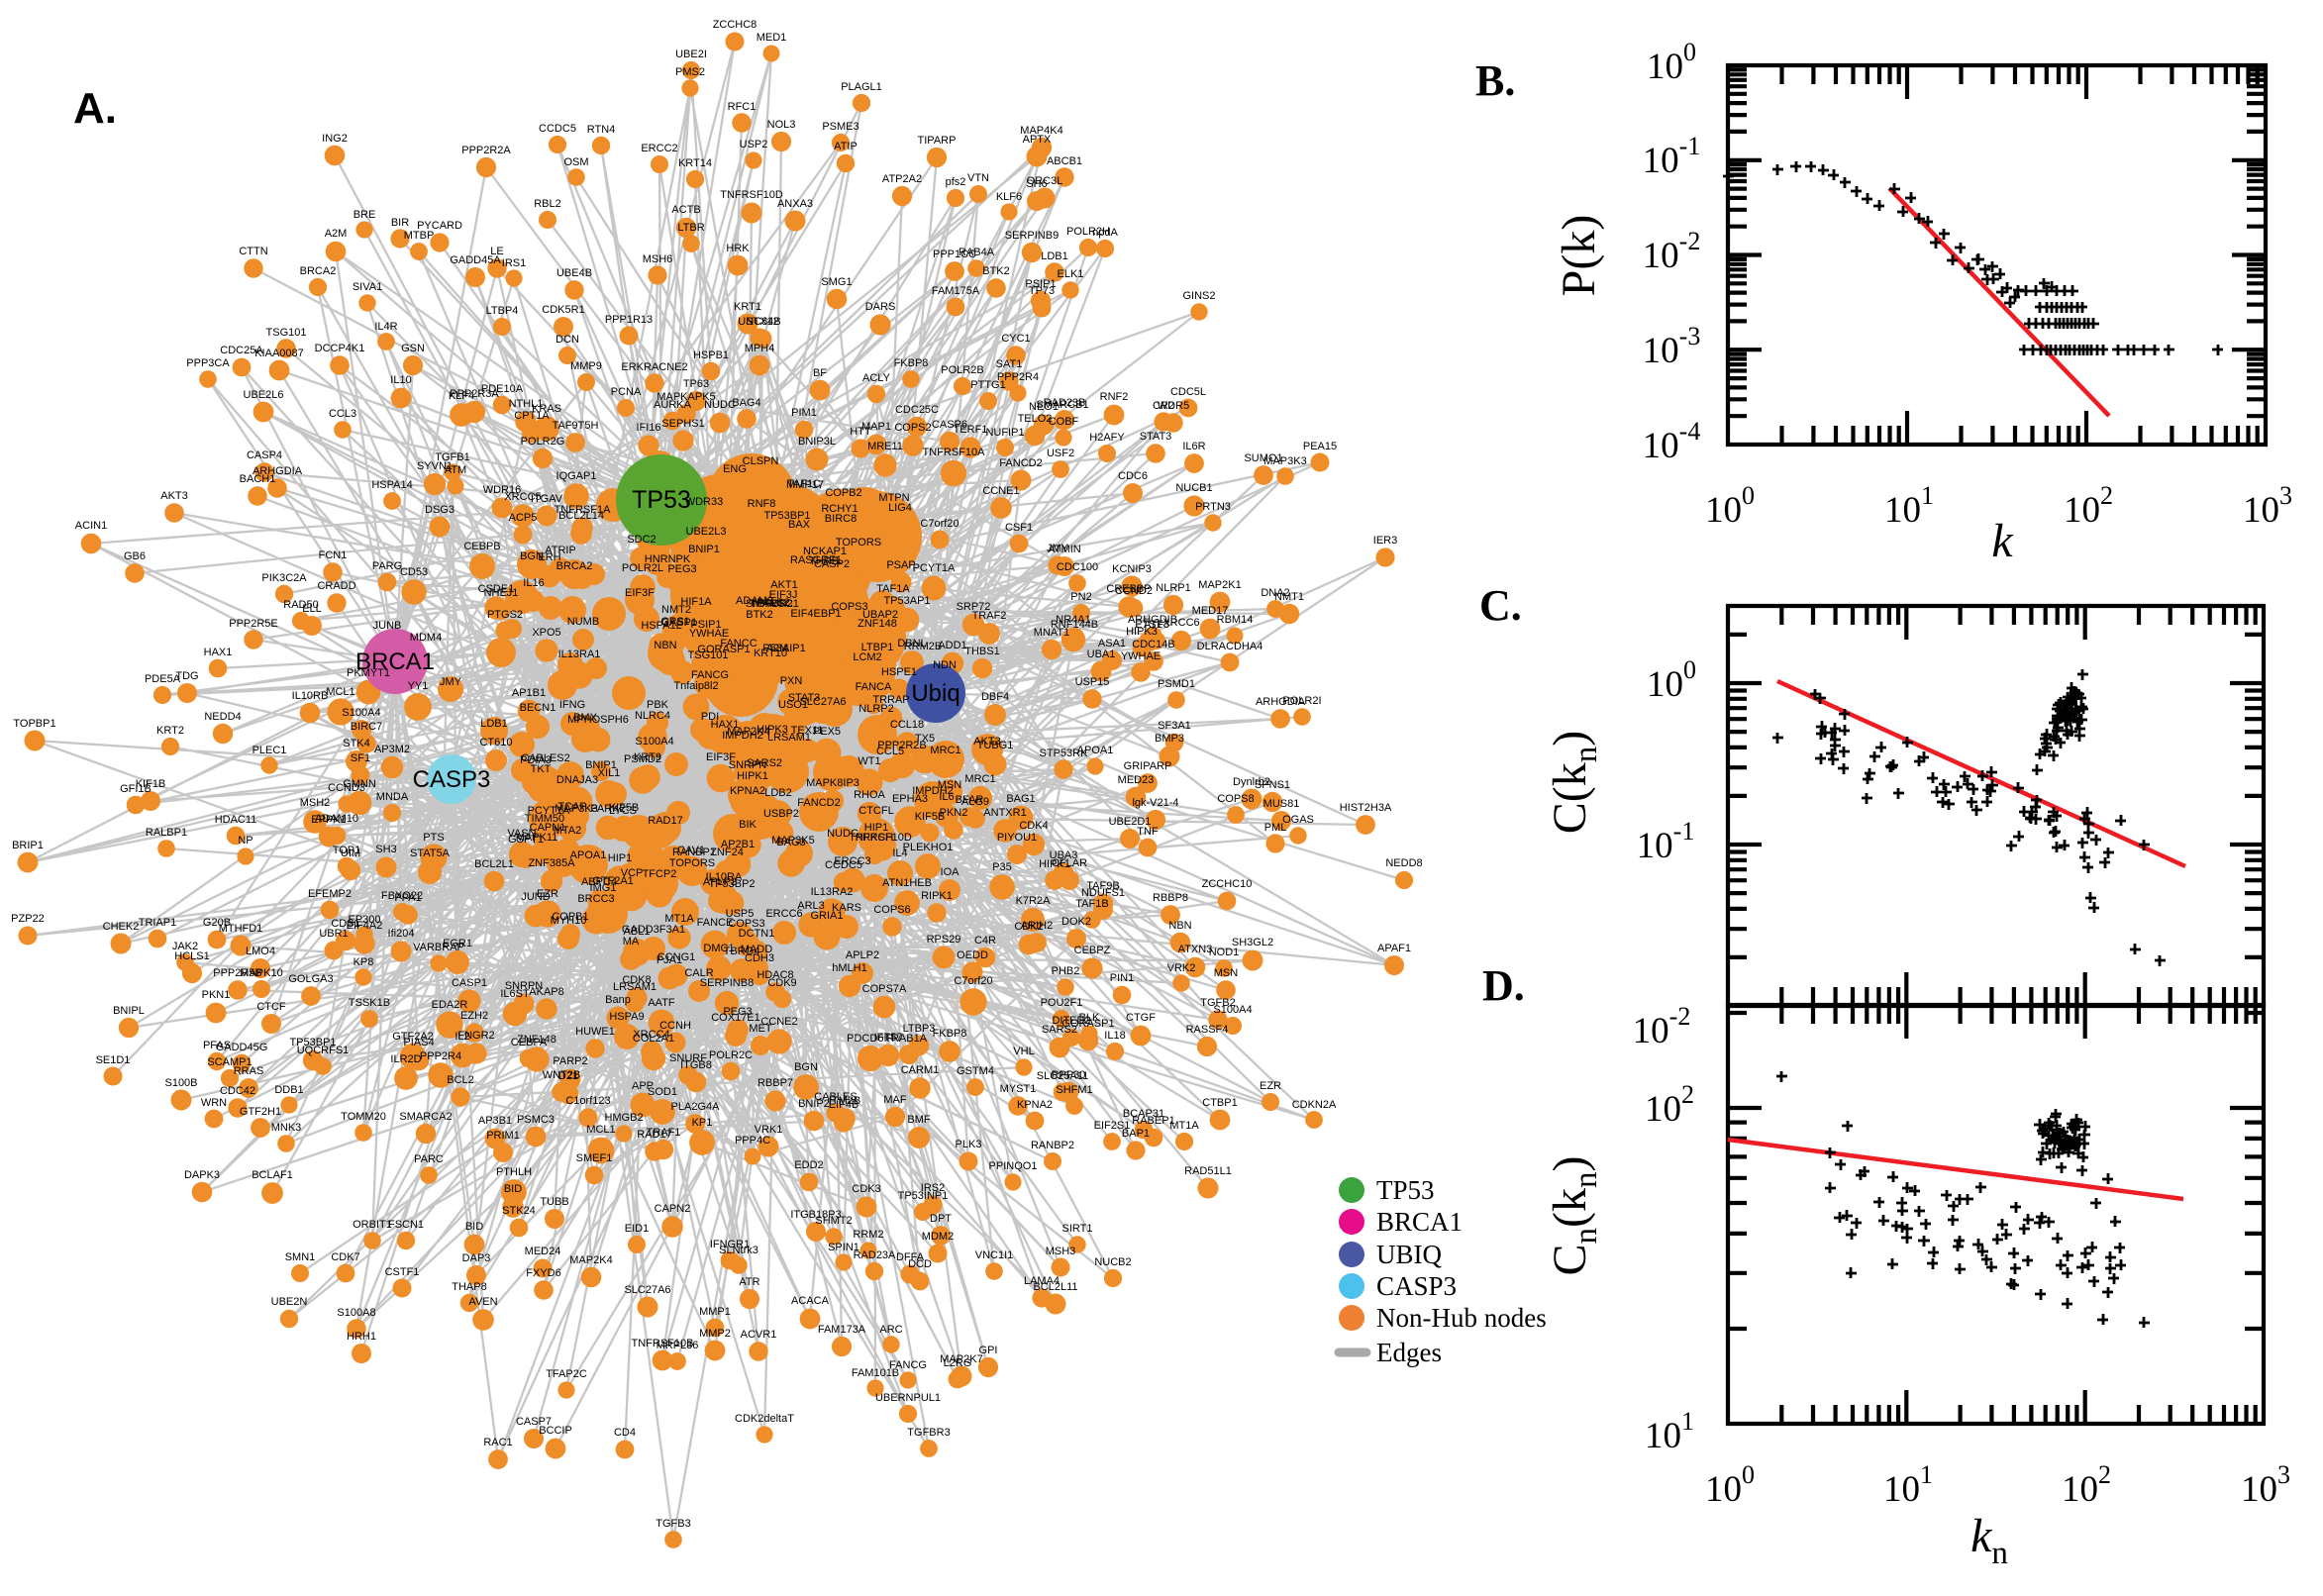 The width and height of the screenshot is (2323, 1596). Describe the element at coordinates (345, 924) in the screenshot. I see `svg-text: CDS1` at that location.